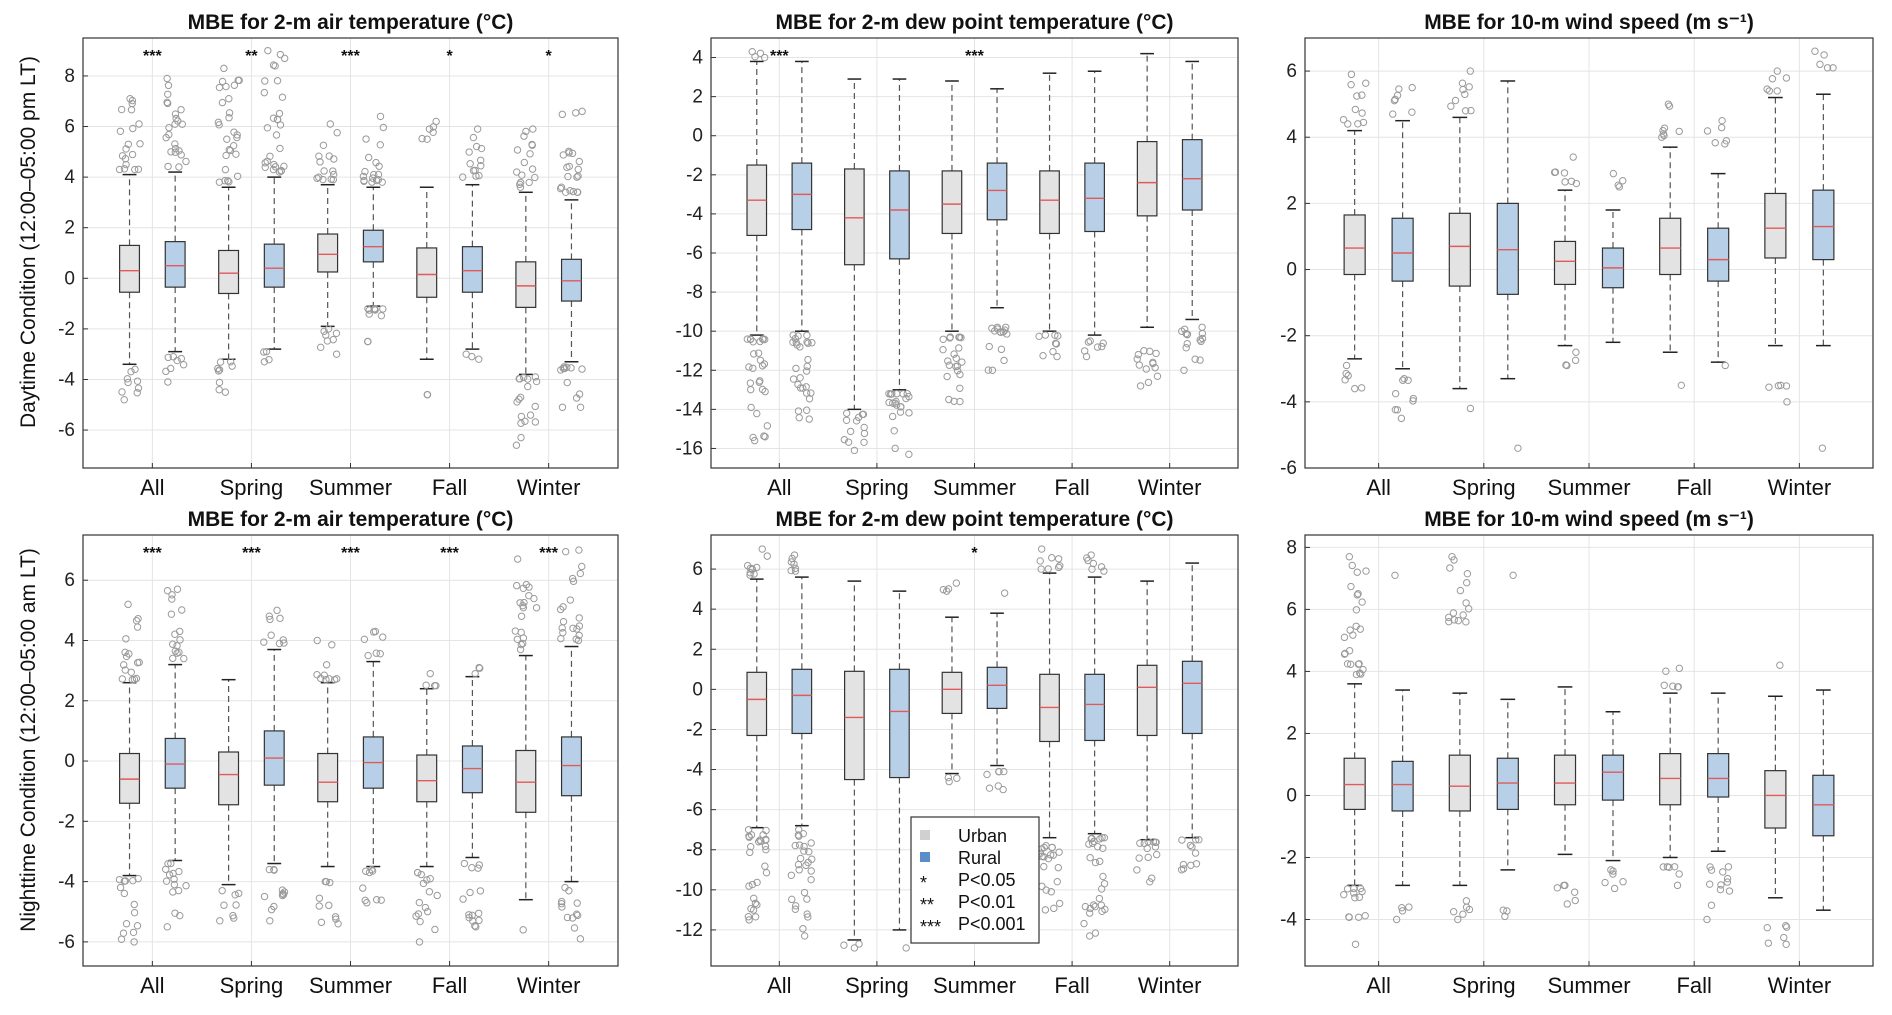  I want to click on box-rural-spring, so click(1507, 248).